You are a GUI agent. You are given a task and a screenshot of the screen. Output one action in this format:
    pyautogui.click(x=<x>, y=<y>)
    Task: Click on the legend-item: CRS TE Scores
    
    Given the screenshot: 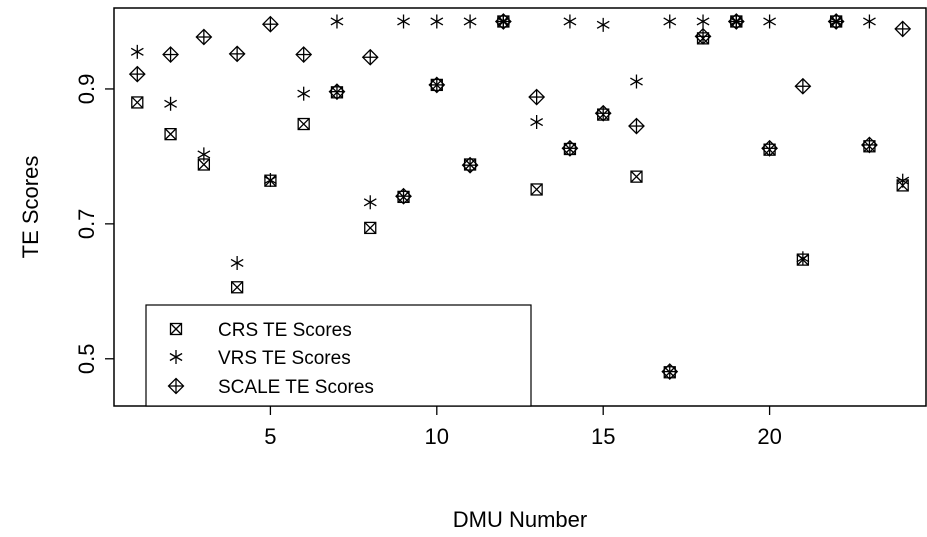 What is the action you would take?
    pyautogui.click(x=260, y=330)
    